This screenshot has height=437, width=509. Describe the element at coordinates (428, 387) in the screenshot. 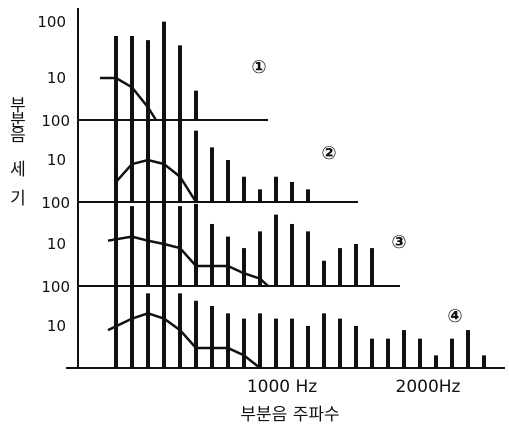

I see `x-tick-label: 2000Hz` at that location.